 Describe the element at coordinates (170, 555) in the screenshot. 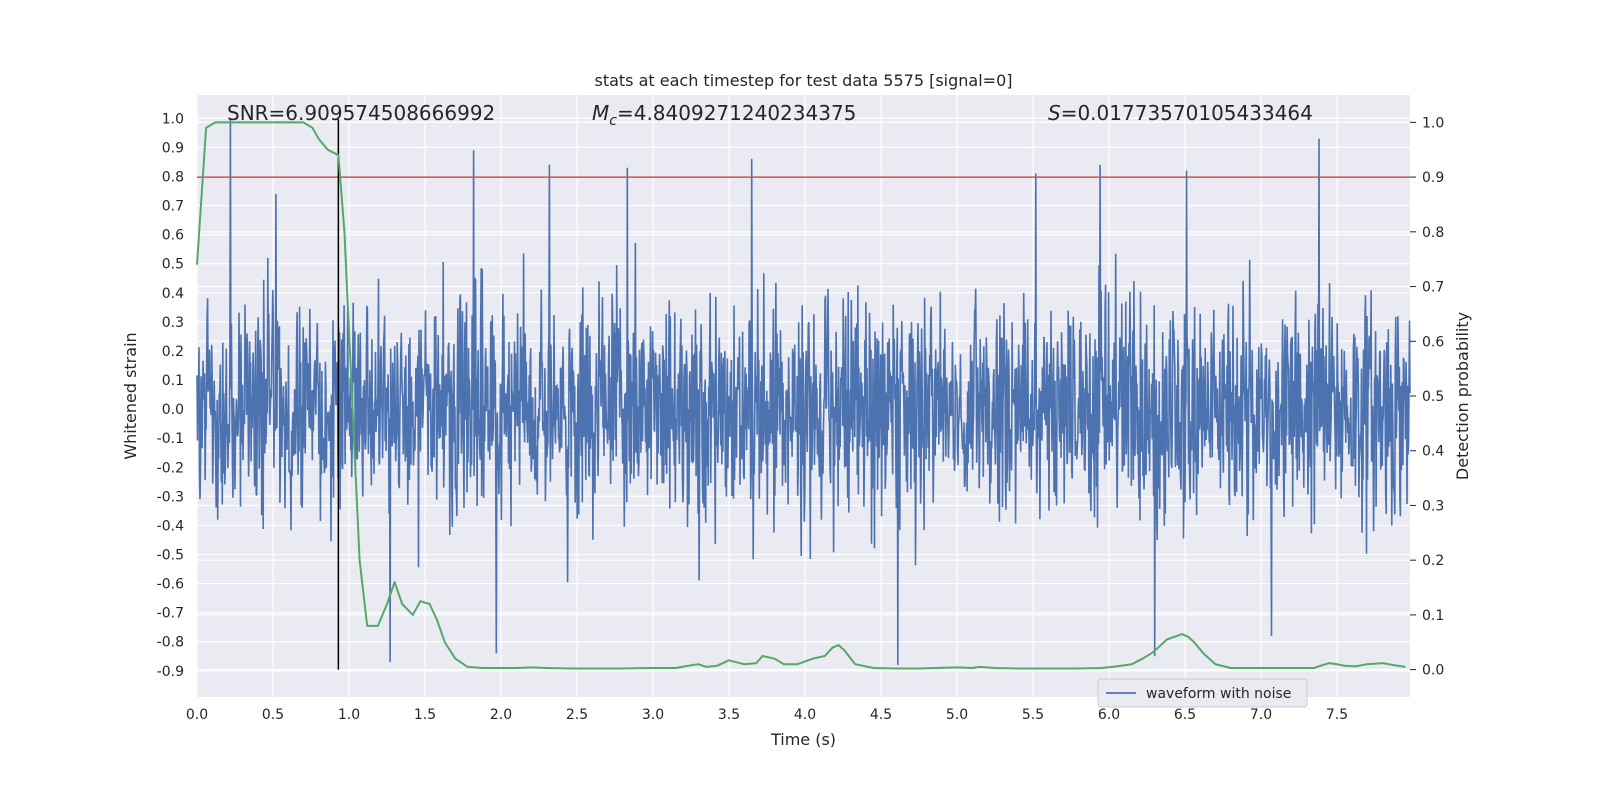

I see `y-left-tick-label: -0.5` at that location.